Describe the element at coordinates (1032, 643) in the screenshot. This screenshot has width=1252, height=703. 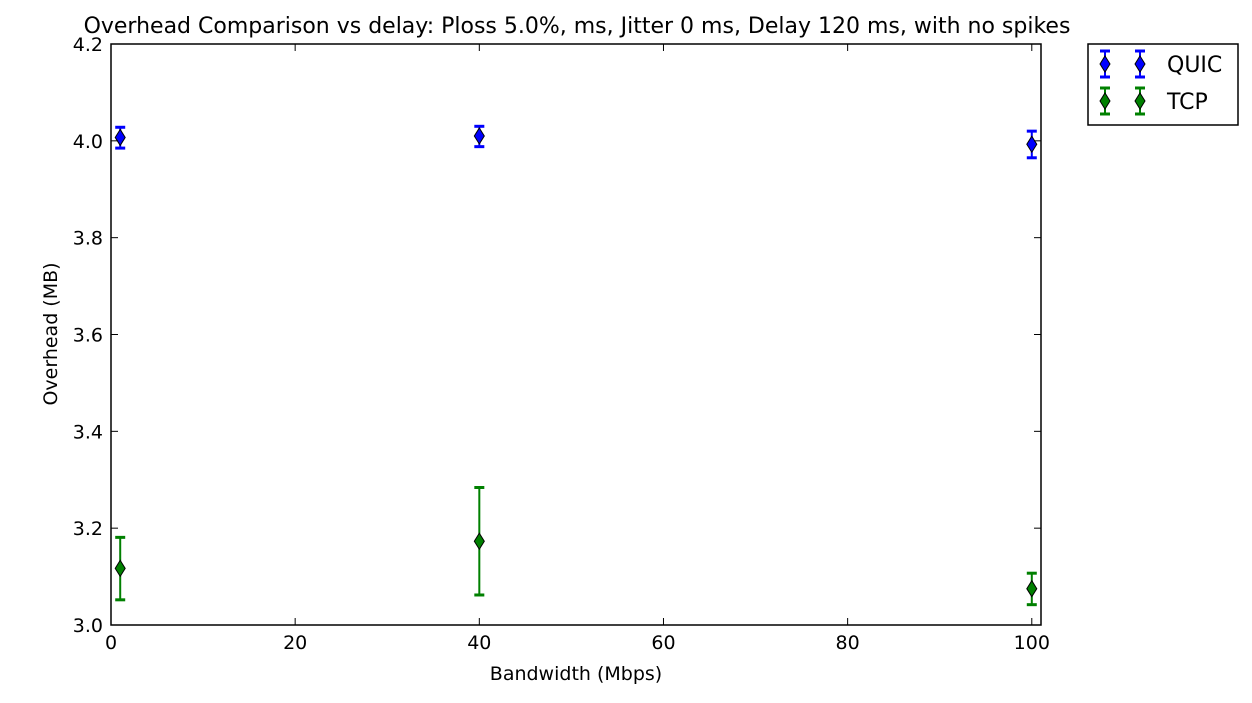
I see `x-tick-label: 100` at that location.